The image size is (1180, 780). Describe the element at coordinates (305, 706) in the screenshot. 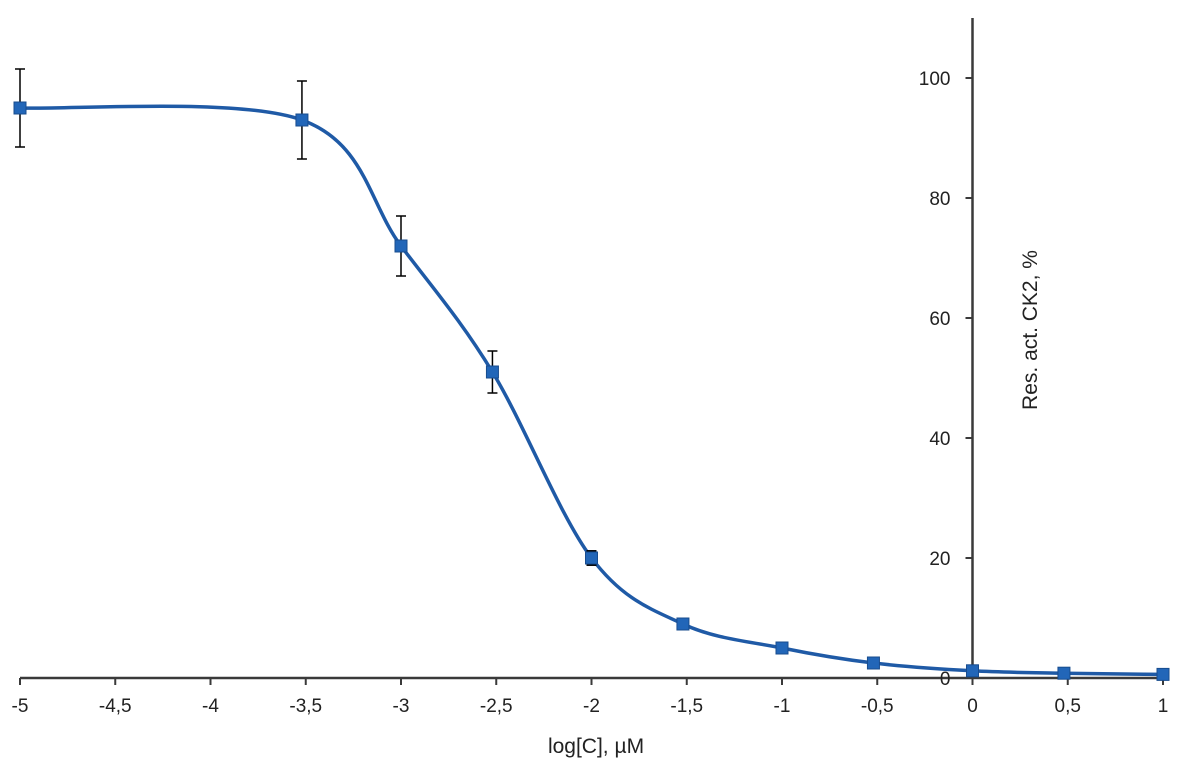

I see `x-tick-label: -3,5` at that location.